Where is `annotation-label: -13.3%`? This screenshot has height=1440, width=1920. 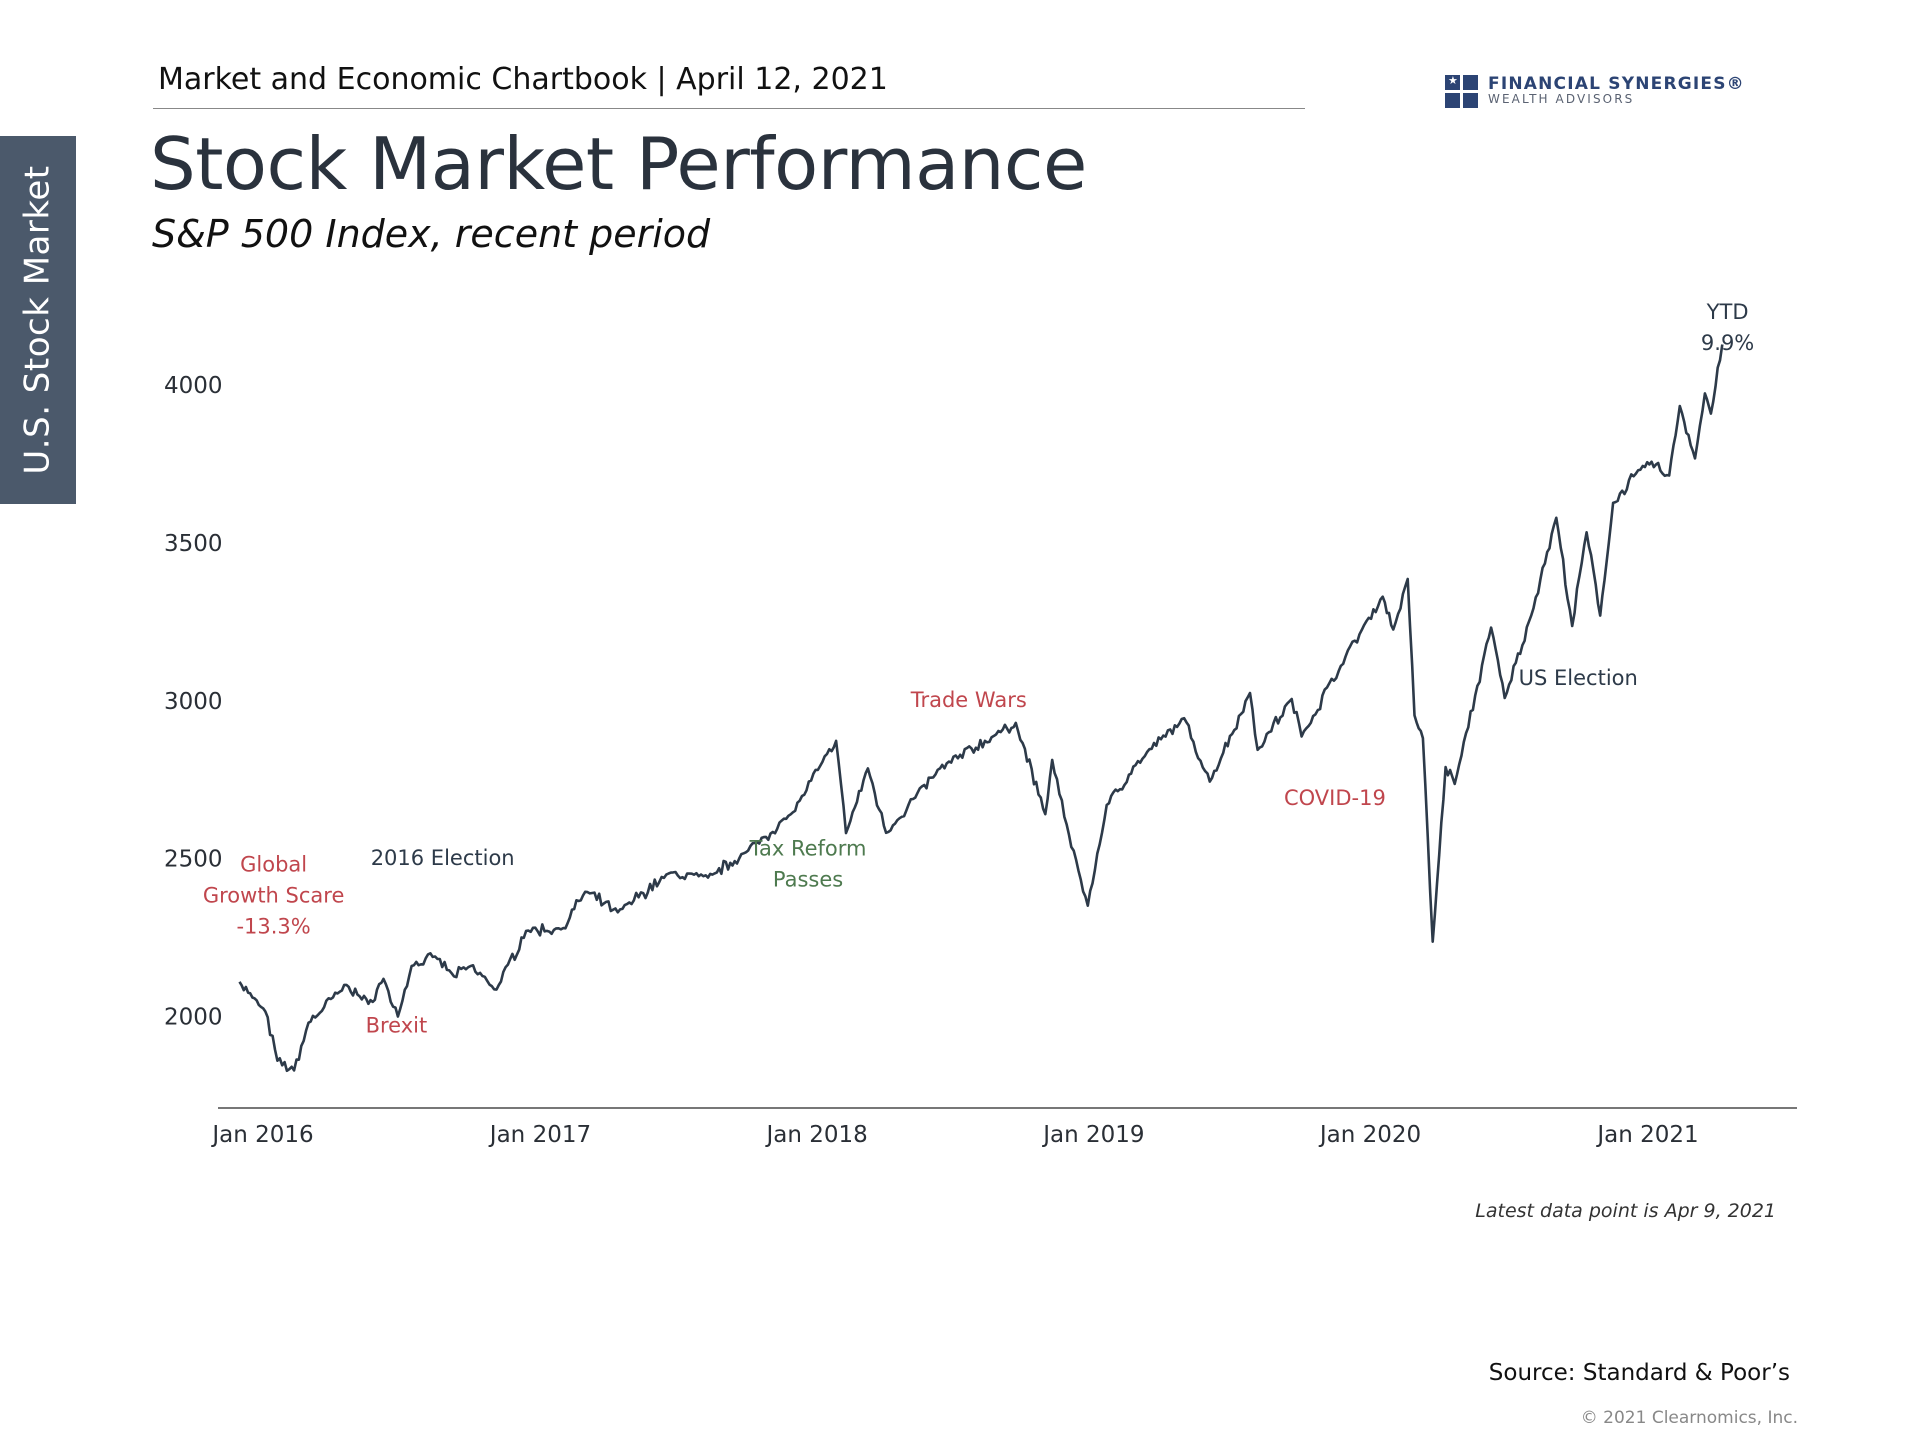 annotation-label: -13.3% is located at coordinates (273, 926).